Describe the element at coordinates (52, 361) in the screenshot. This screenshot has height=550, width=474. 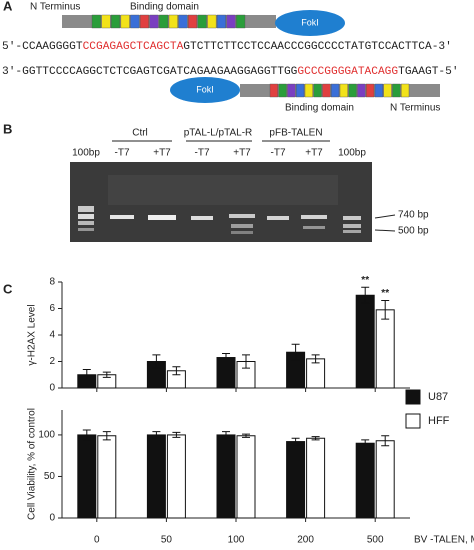
I see `y-tick-label: 2` at that location.